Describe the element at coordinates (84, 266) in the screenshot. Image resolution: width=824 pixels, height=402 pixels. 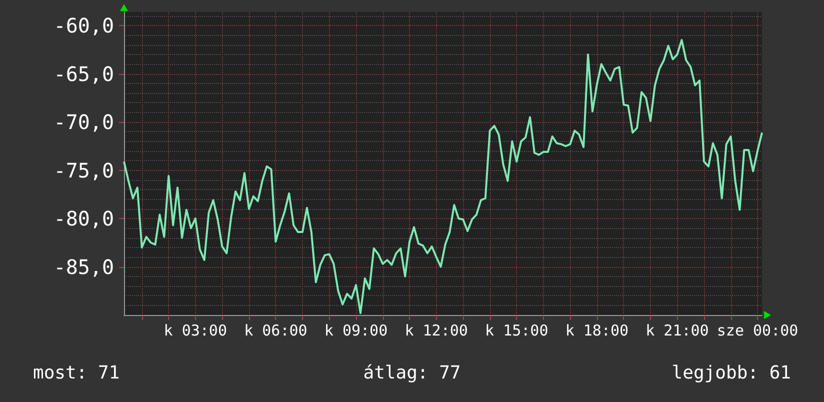
I see `y-tick-label: -85,0` at that location.